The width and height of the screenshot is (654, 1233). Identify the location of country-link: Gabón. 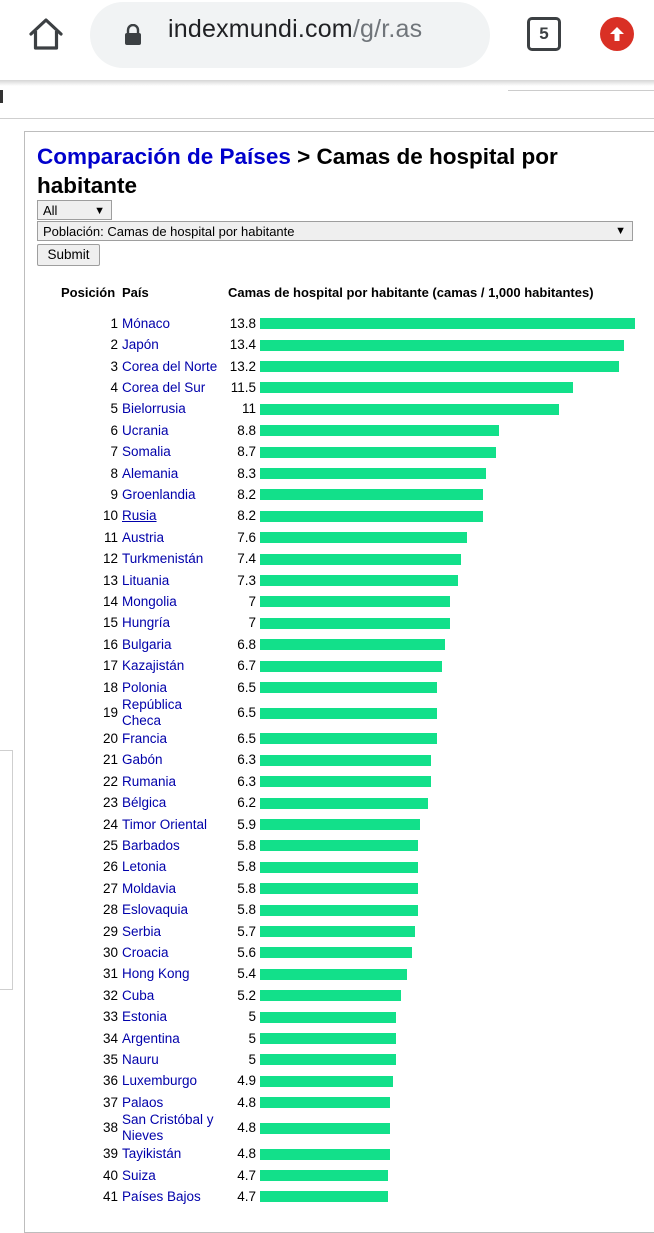
(142, 760).